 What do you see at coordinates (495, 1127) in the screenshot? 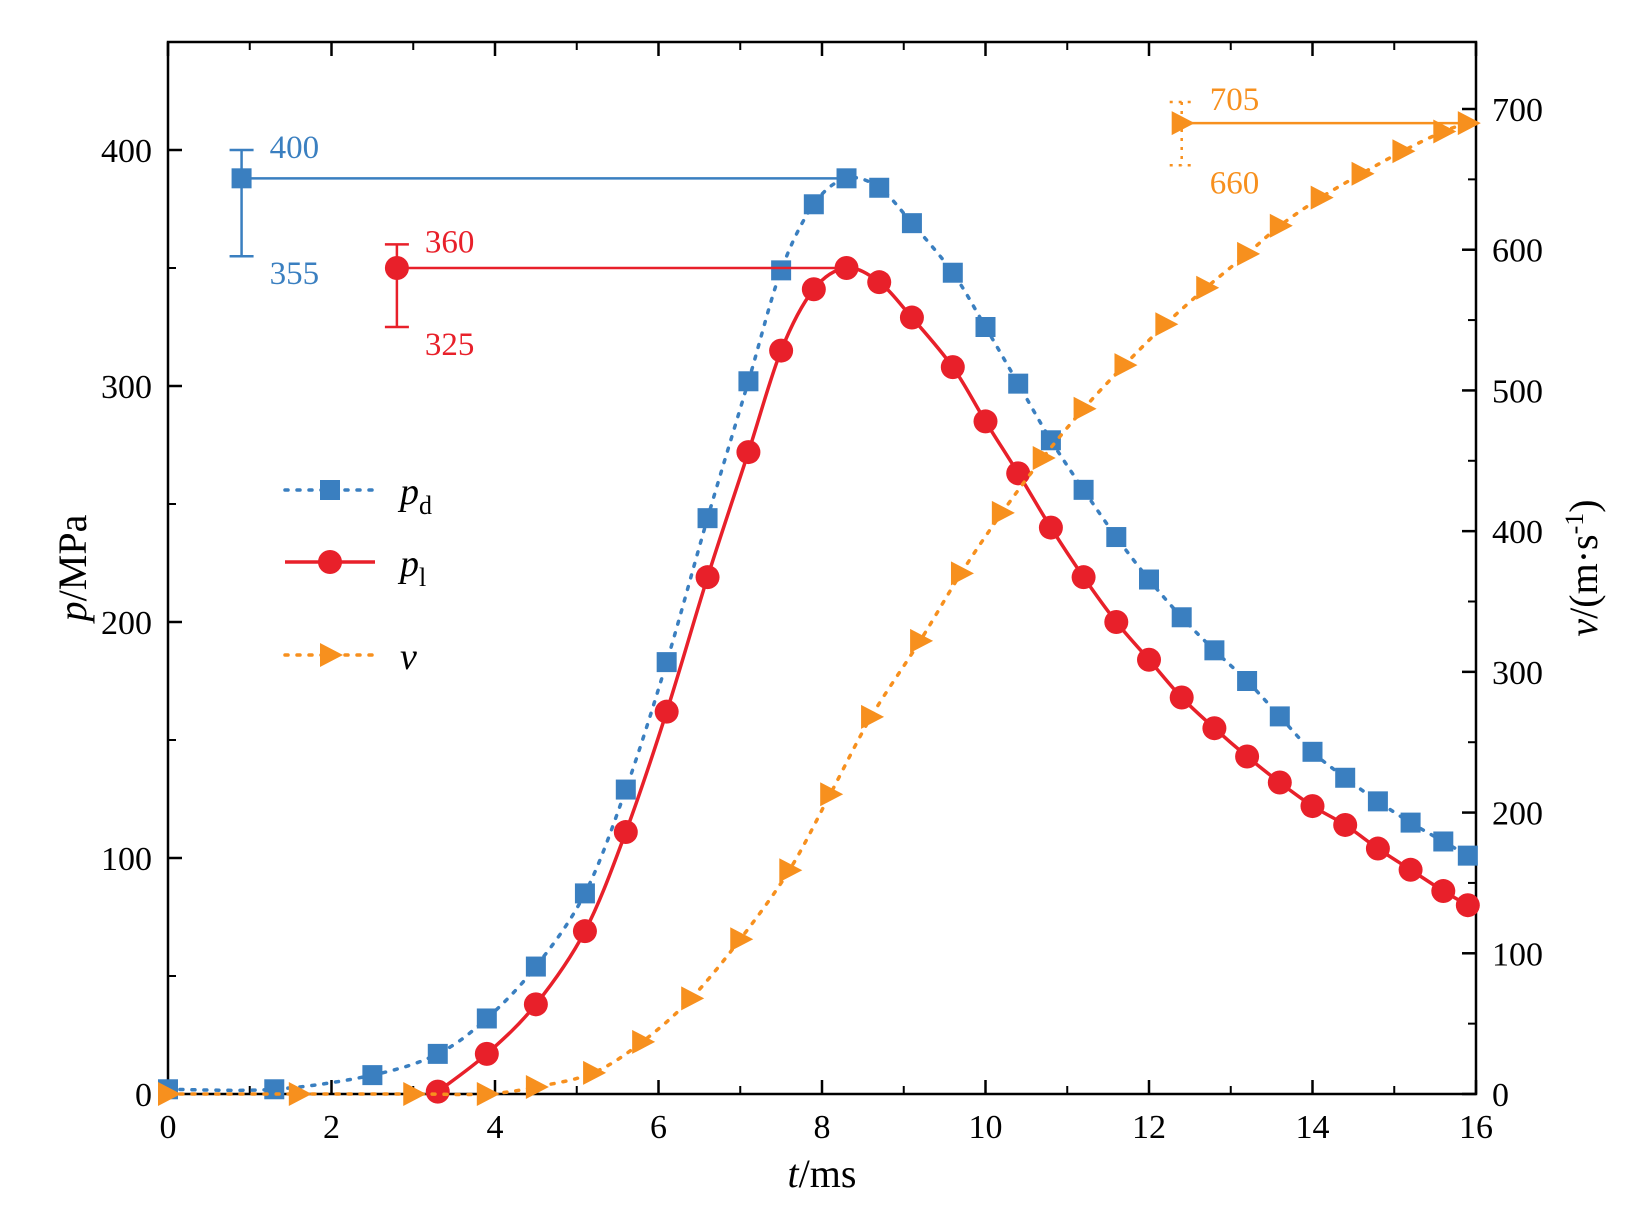
I see `x-tick-label: 4` at bounding box center [495, 1127].